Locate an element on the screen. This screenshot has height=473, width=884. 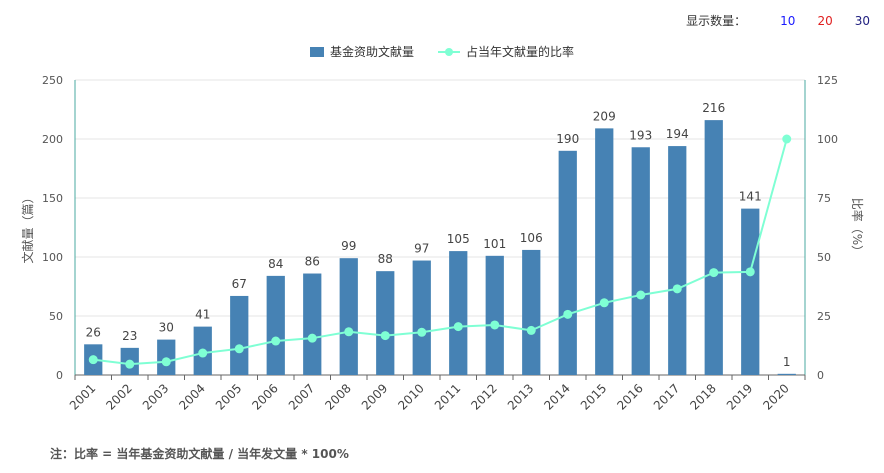
display-count-label: 显示数量： is located at coordinates (716, 21).